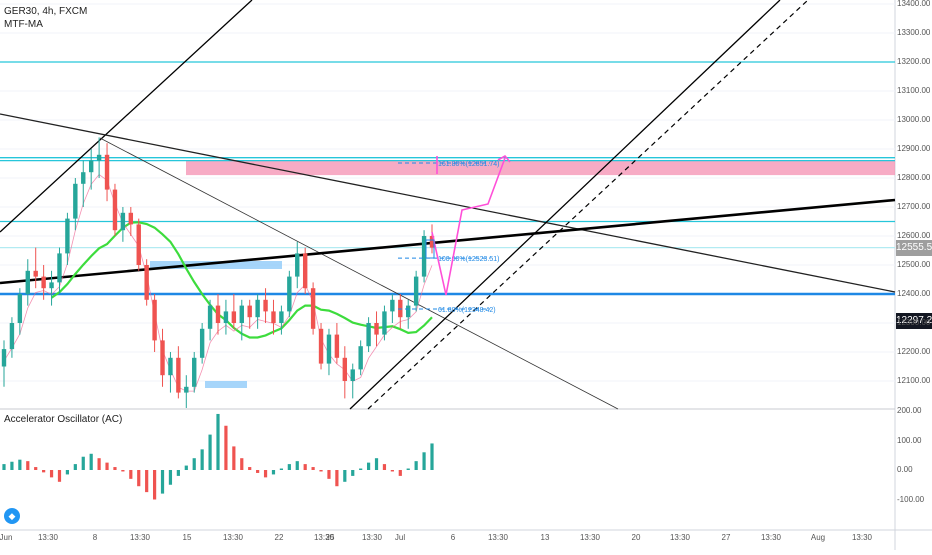  What do you see at coordinates (430, 249) in the screenshot?
I see `measure-box` at bounding box center [430, 249].